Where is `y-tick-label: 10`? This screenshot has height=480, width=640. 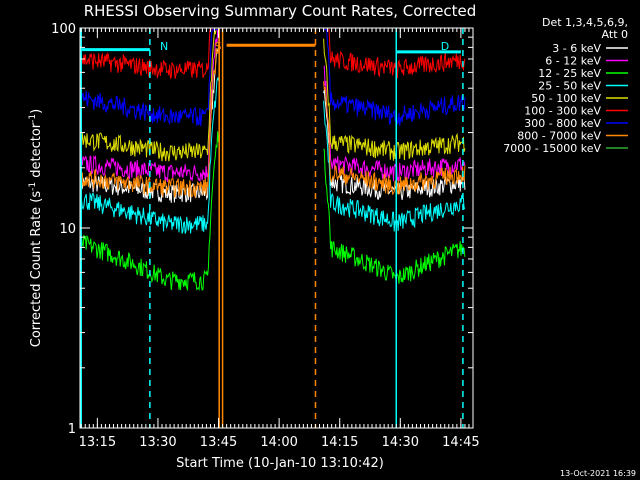 y-tick-label: 10 is located at coordinates (67, 229).